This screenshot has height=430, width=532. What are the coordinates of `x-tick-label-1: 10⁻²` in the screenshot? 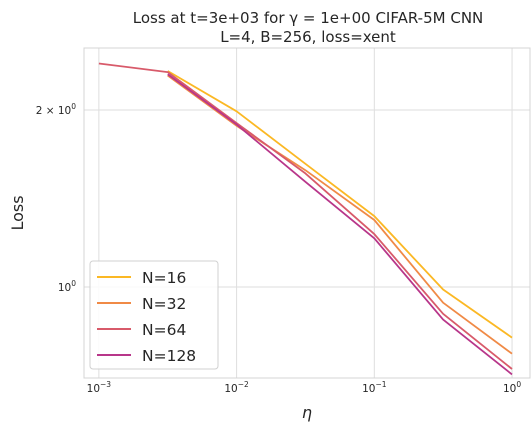 It's located at (236, 387).